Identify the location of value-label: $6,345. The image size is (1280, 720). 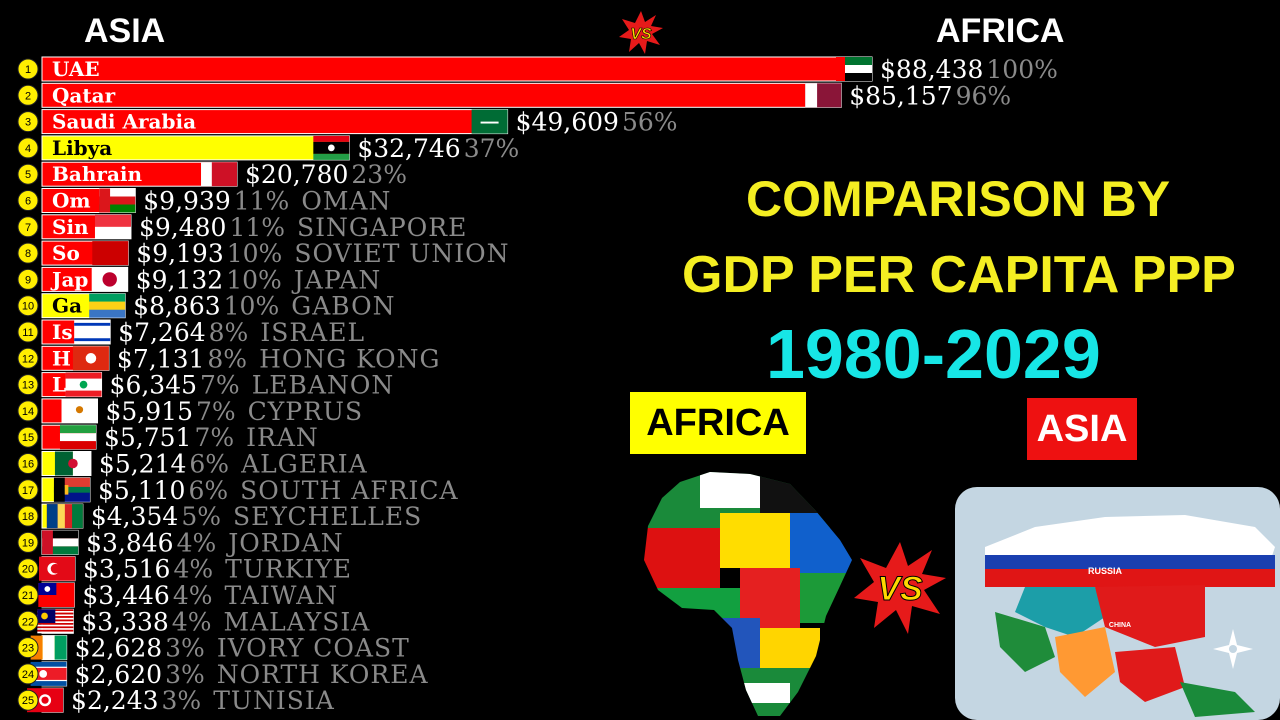
(153, 385).